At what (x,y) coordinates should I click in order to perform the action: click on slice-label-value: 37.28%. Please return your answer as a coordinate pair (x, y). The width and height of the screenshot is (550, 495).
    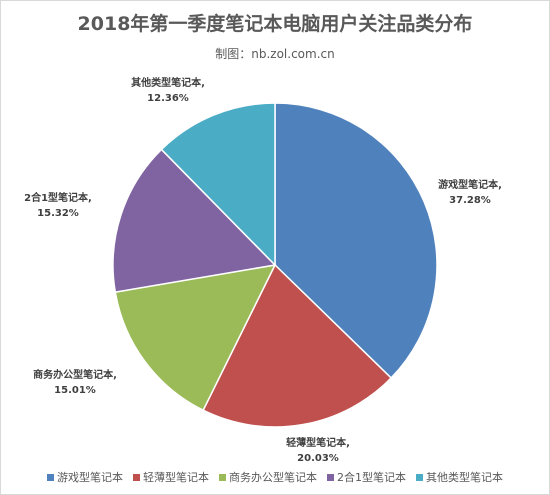
    Looking at the image, I should click on (470, 200).